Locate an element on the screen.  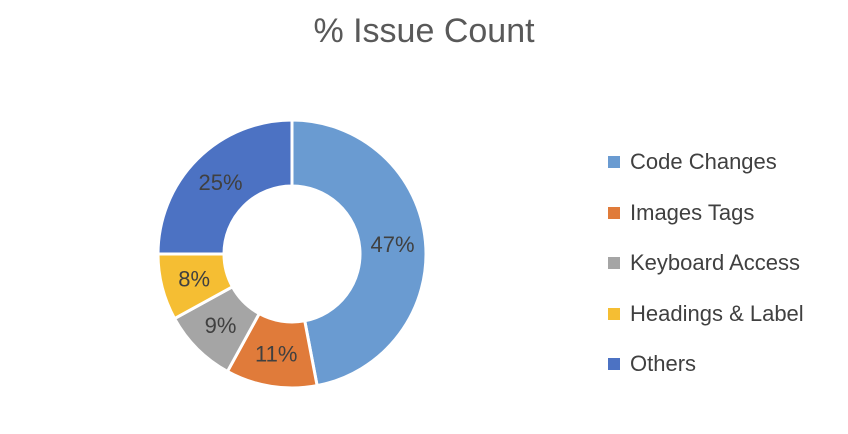
legend-label: Keyboard Access is located at coordinates (715, 263).